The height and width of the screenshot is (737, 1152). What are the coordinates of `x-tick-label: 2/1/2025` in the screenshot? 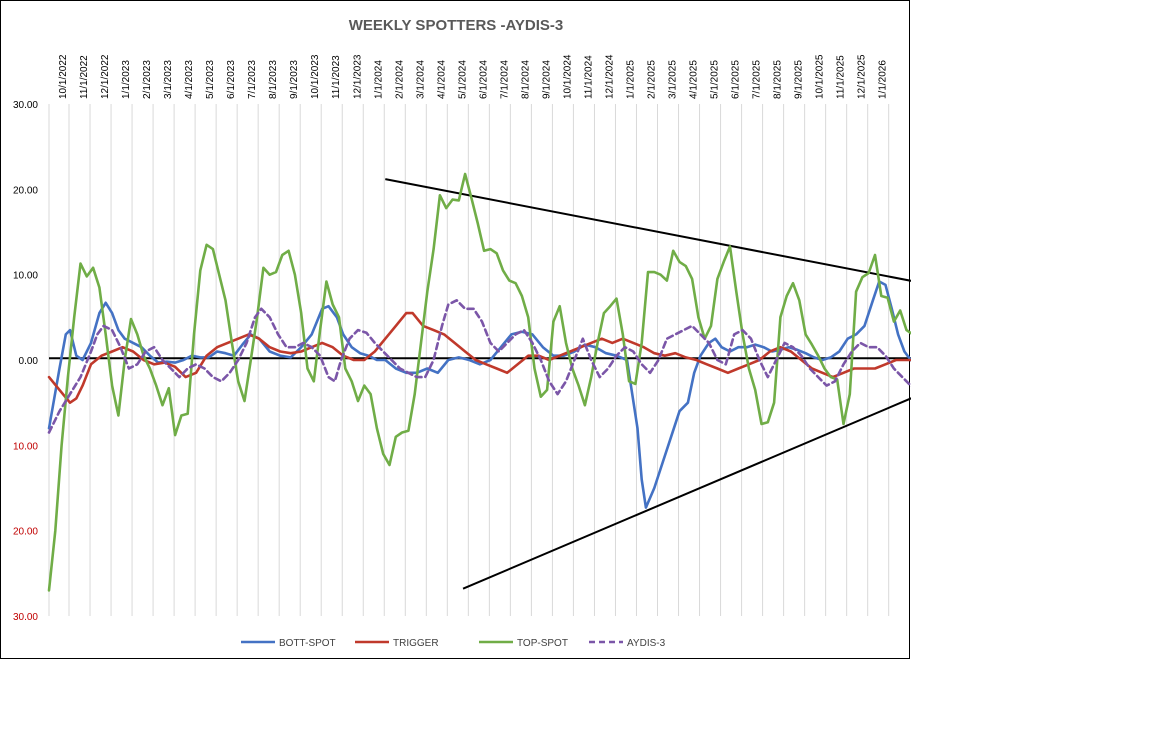 It's located at (652, 79).